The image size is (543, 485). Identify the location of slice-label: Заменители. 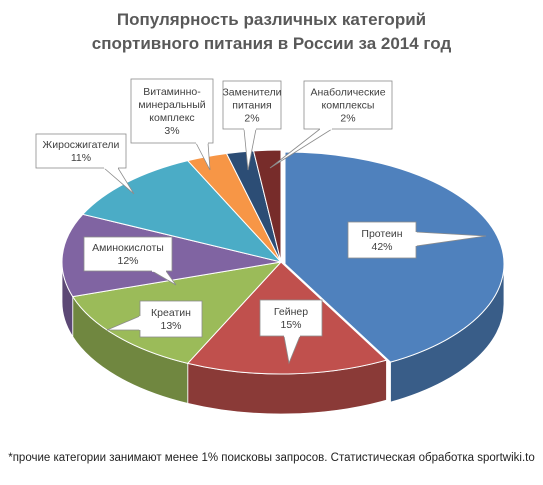
(251, 93).